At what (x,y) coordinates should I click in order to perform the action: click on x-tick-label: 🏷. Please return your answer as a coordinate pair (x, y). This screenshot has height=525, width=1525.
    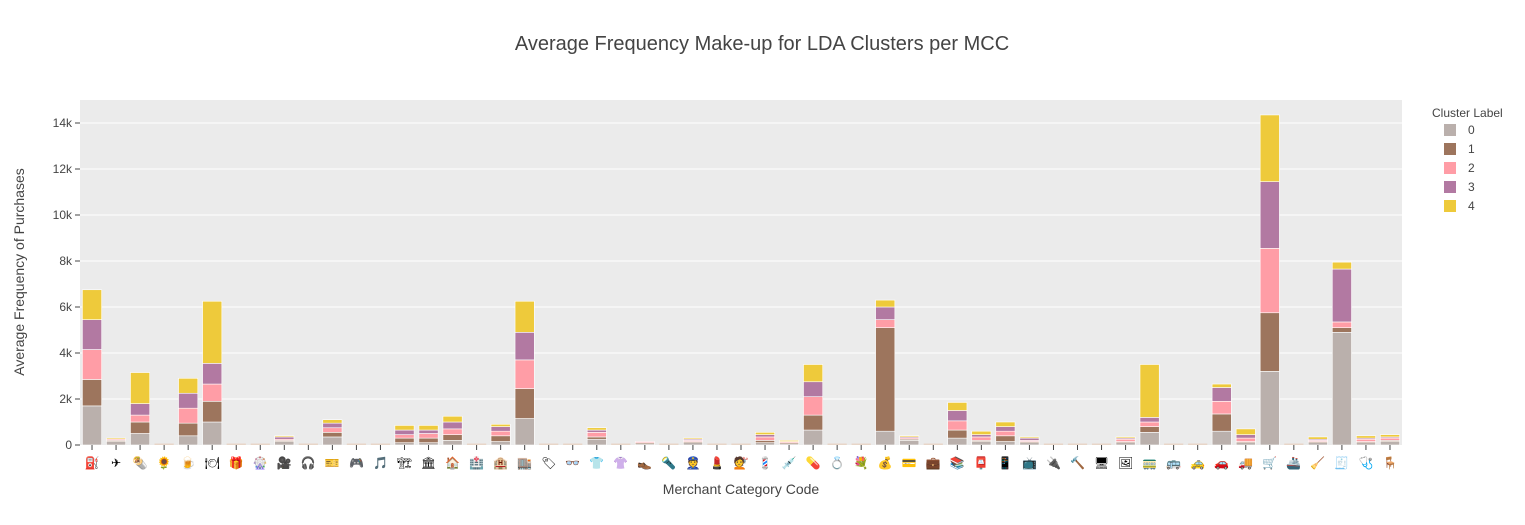
    Looking at the image, I should click on (548, 463).